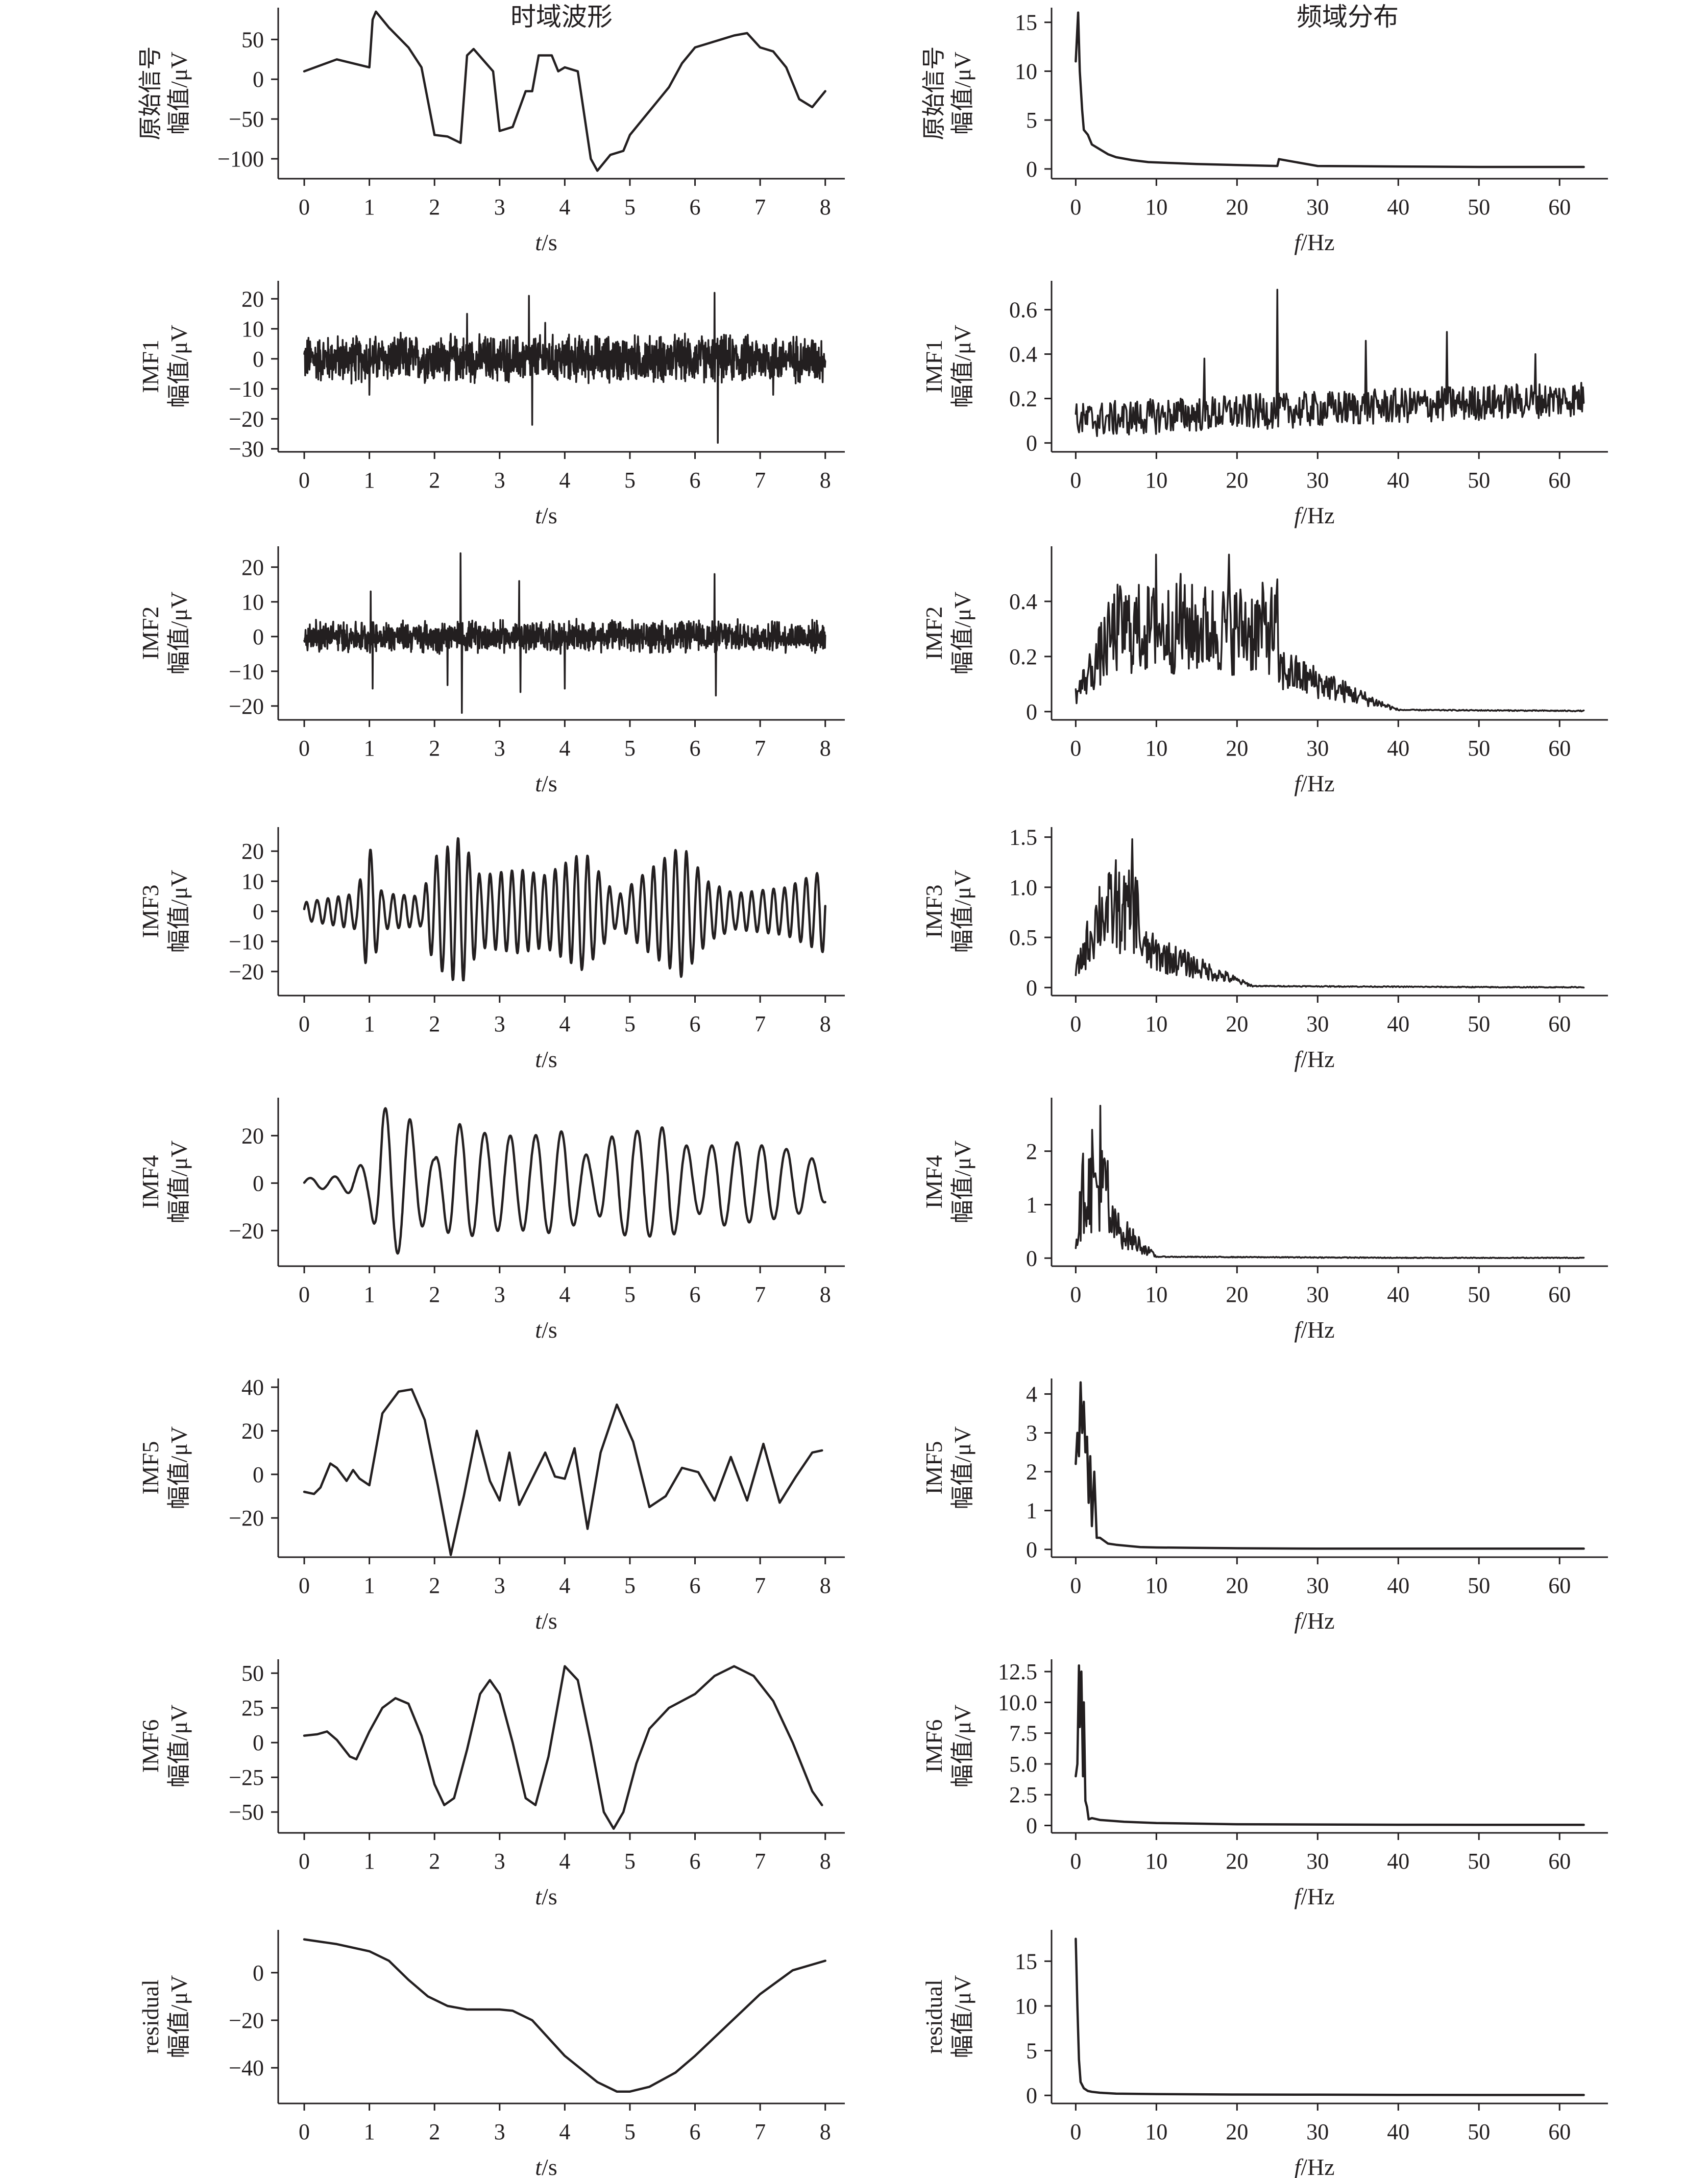  I want to click on chart-panel-imf2-time: 0 1 2 3 4 5 6 7 8 20 10 0 −10 −20 t/s IMF2 幅值/μV, so click(491, 671).